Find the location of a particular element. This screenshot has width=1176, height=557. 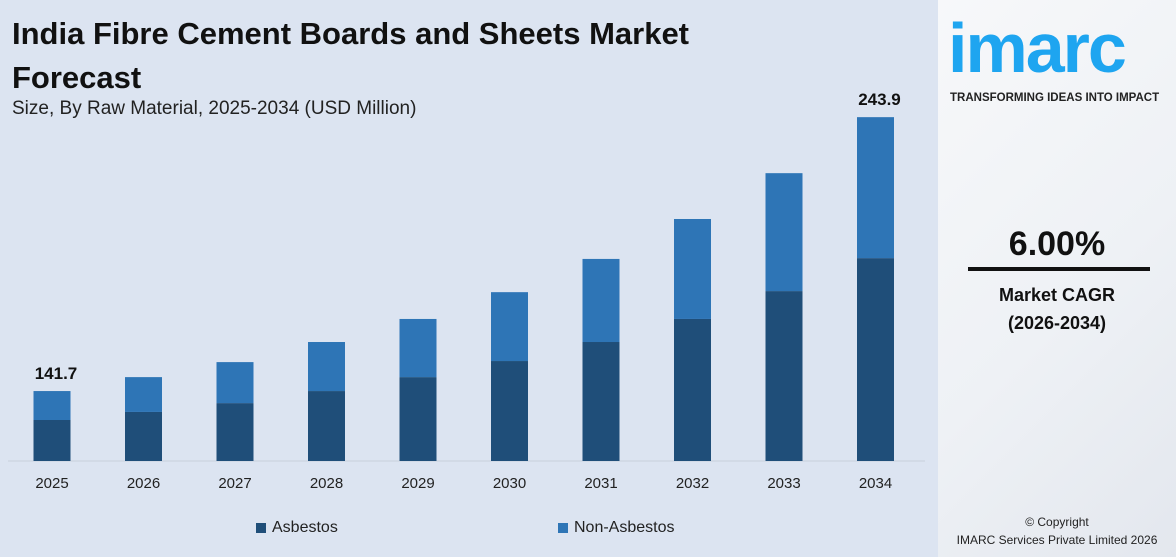

bar-asbestos-2032 is located at coordinates (692, 389).